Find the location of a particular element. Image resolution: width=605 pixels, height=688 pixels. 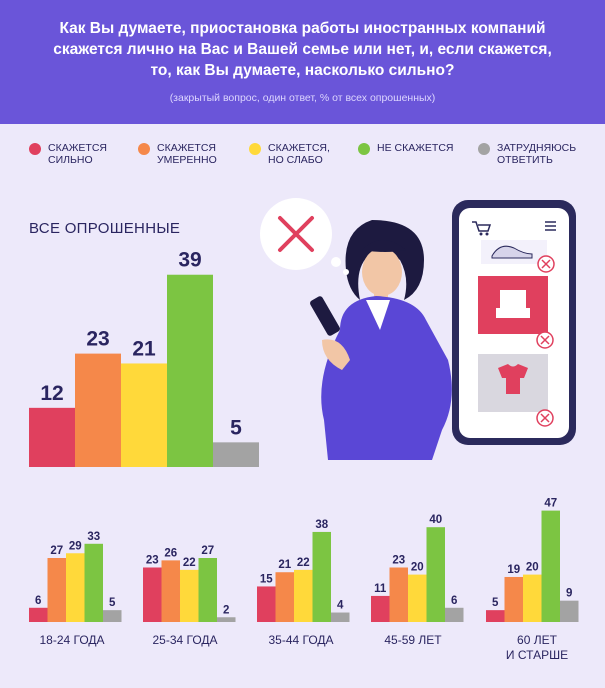

legend-label-line: НО СЛАБО is located at coordinates (295, 160).